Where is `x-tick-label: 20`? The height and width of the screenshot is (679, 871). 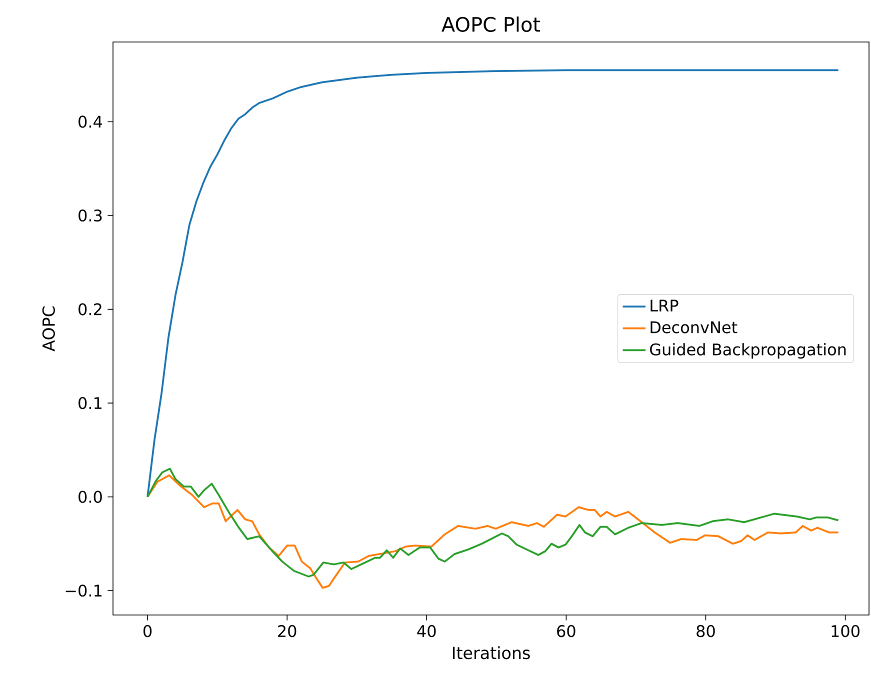 x-tick-label: 20 is located at coordinates (287, 631).